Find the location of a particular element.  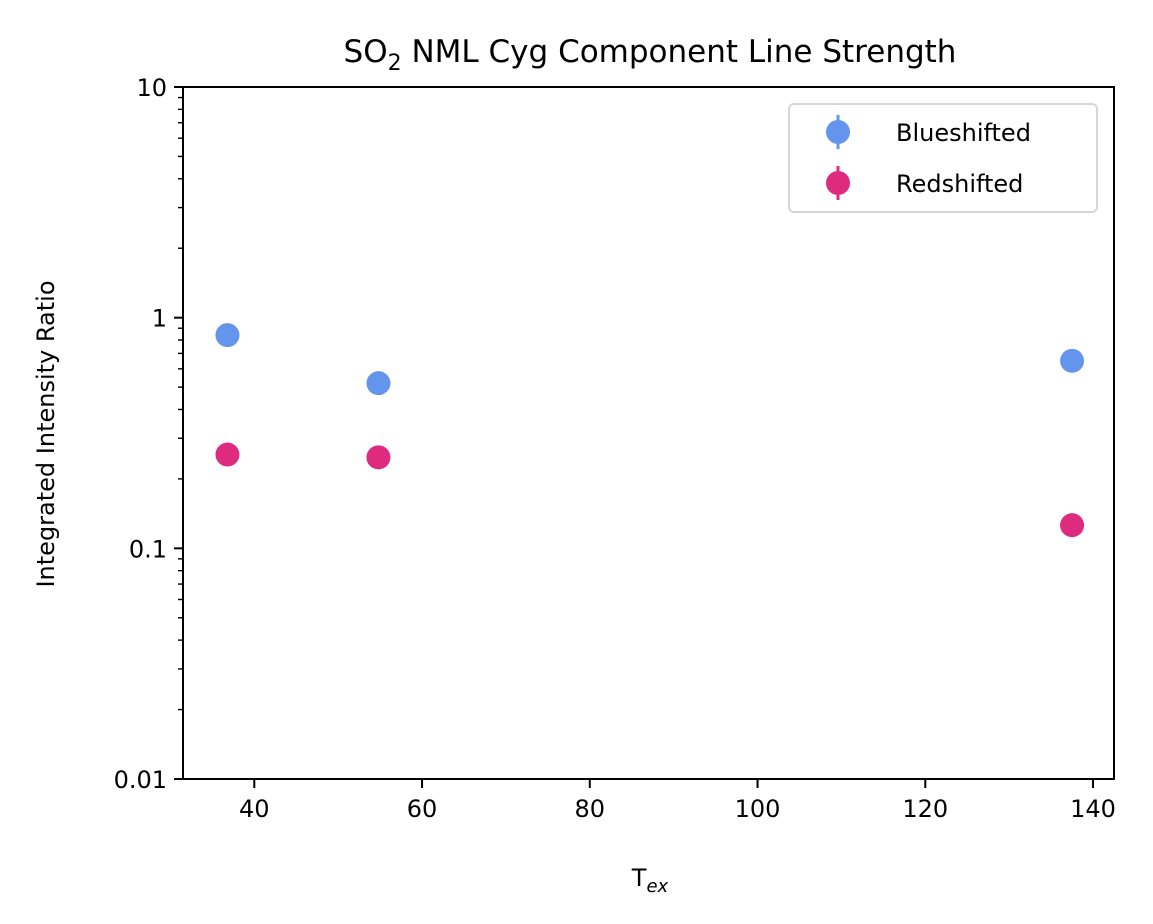

x-tick-label: 60 is located at coordinates (422, 809).